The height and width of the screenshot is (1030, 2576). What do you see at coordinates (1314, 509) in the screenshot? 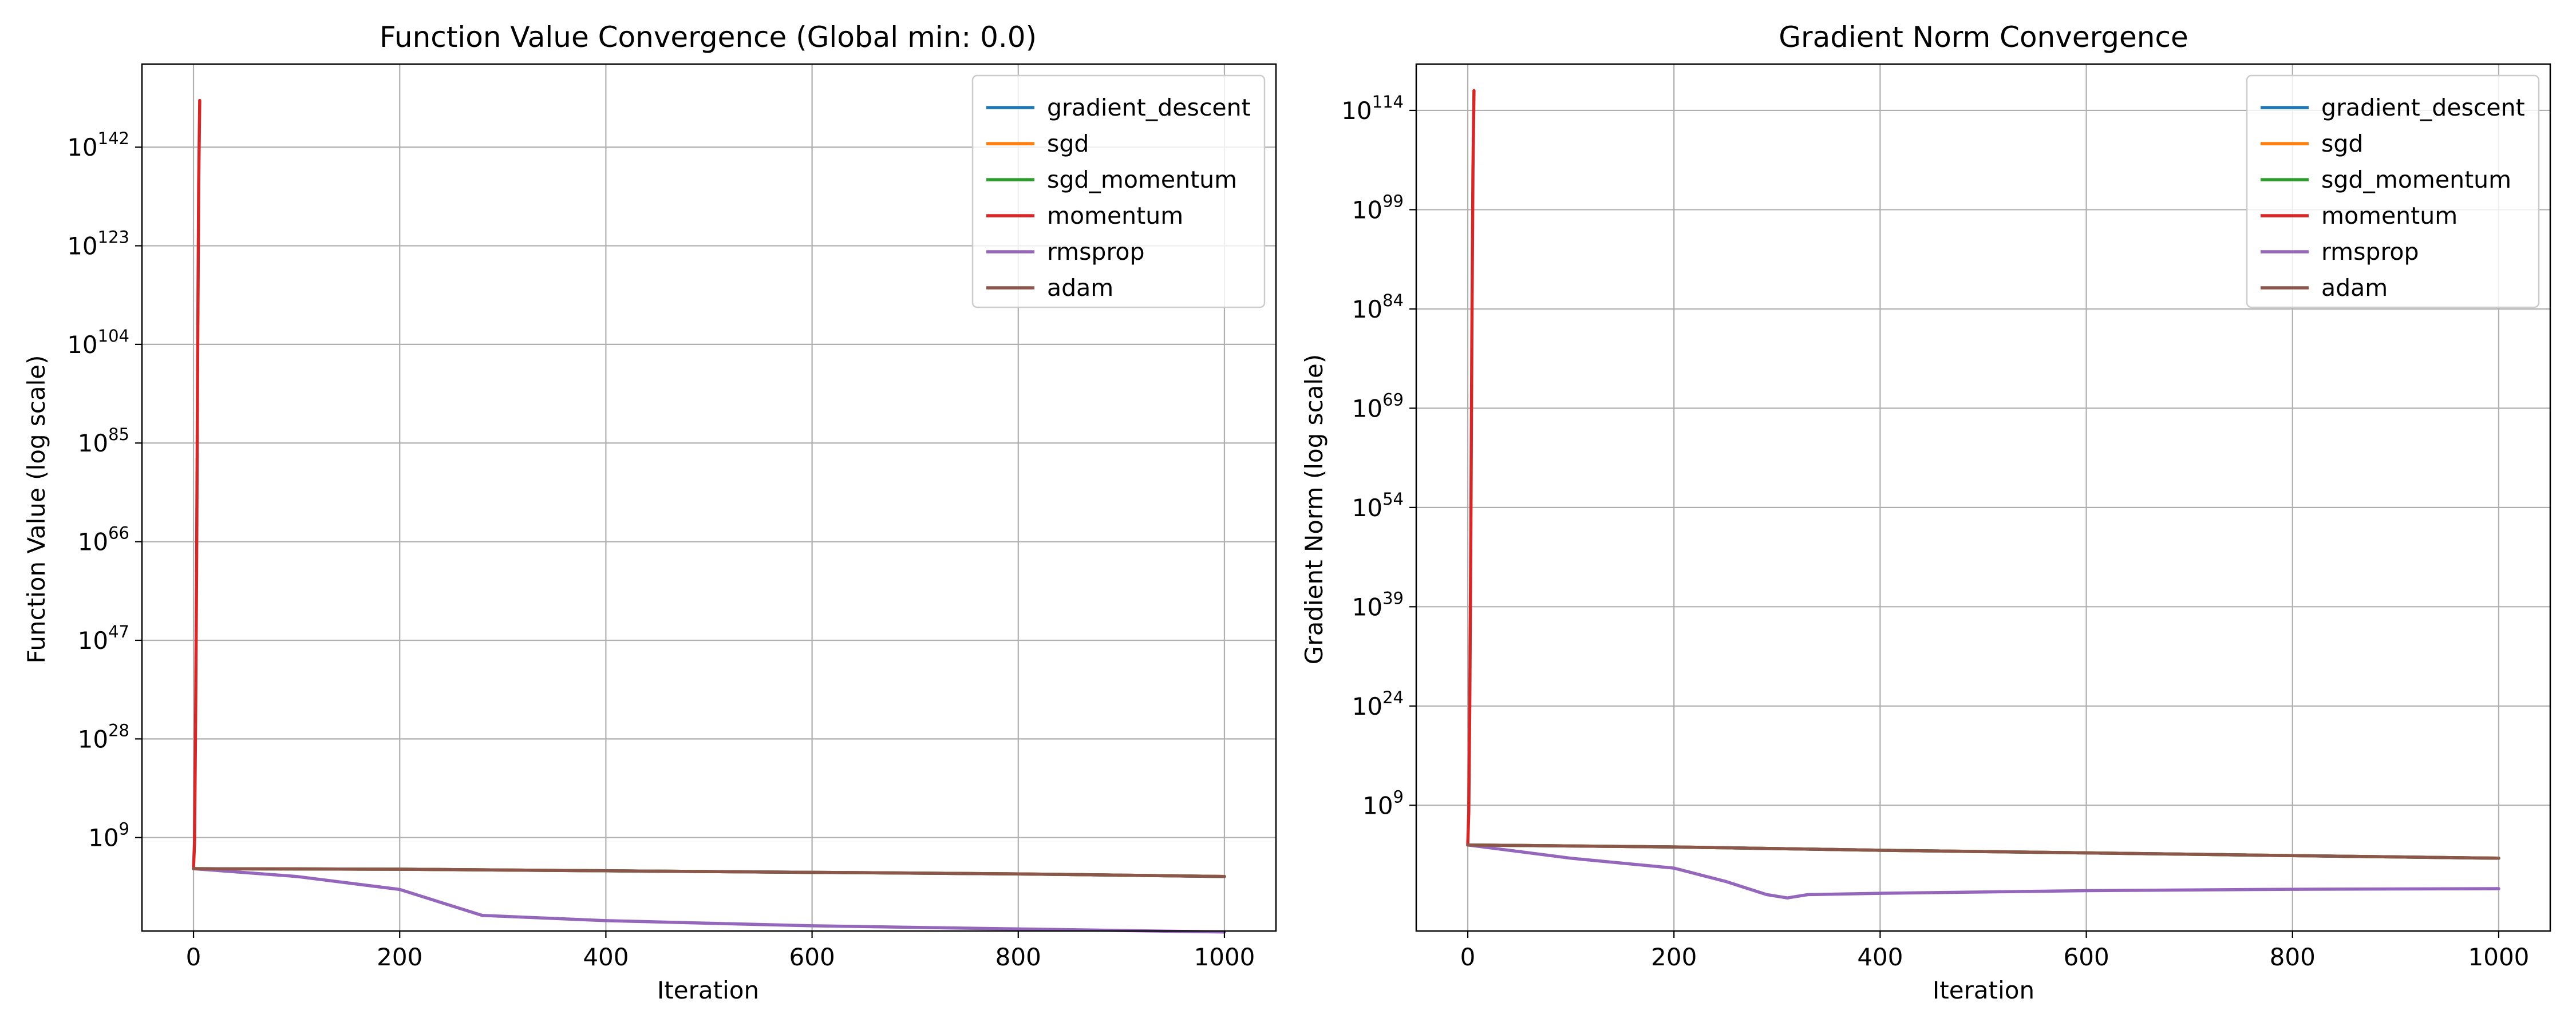
I see `y-axis-label: Gradient Norm (log scale)` at bounding box center [1314, 509].